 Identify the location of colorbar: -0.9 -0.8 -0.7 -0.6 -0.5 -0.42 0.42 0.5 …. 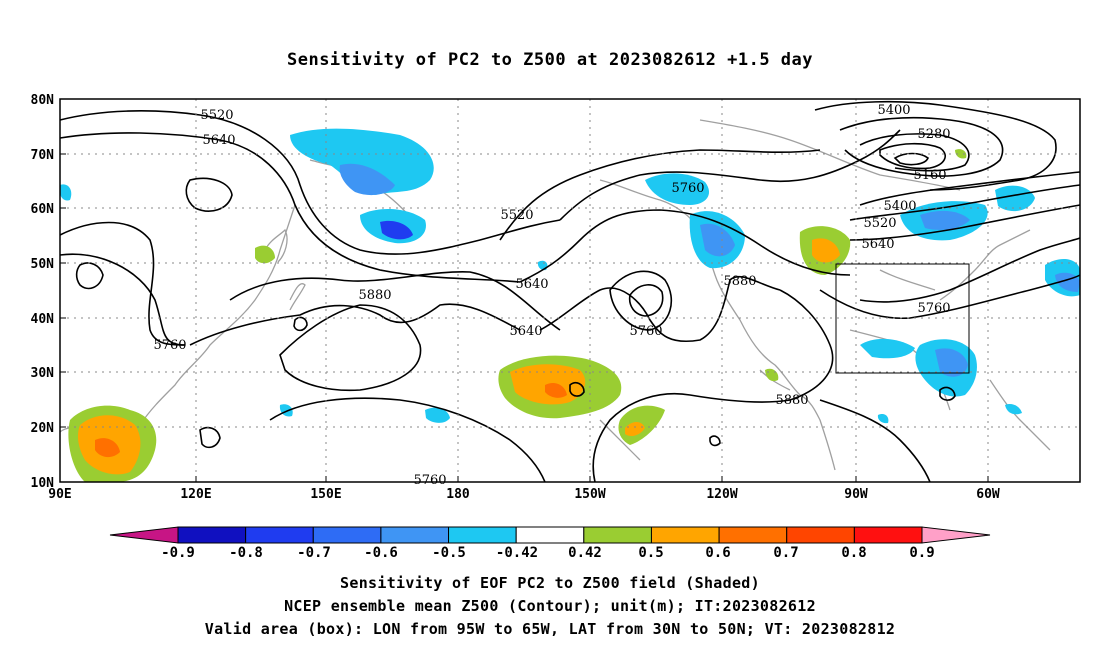
(550, 543).